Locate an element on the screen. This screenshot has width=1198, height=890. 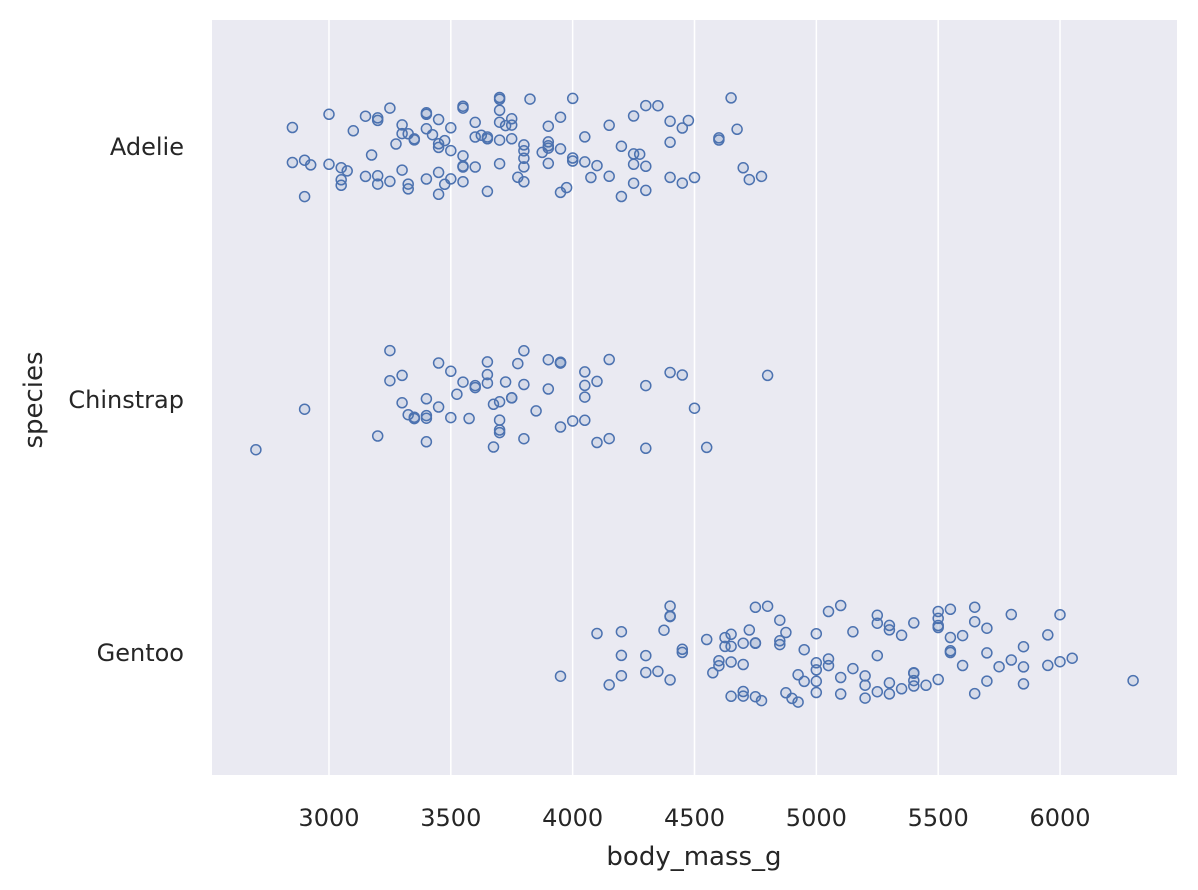
y-axis-label: species is located at coordinates (34, 399).